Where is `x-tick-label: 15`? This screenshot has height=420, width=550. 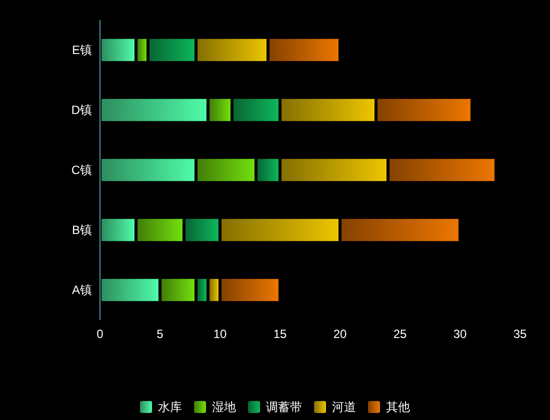 x-tick-label: 15 is located at coordinates (280, 334).